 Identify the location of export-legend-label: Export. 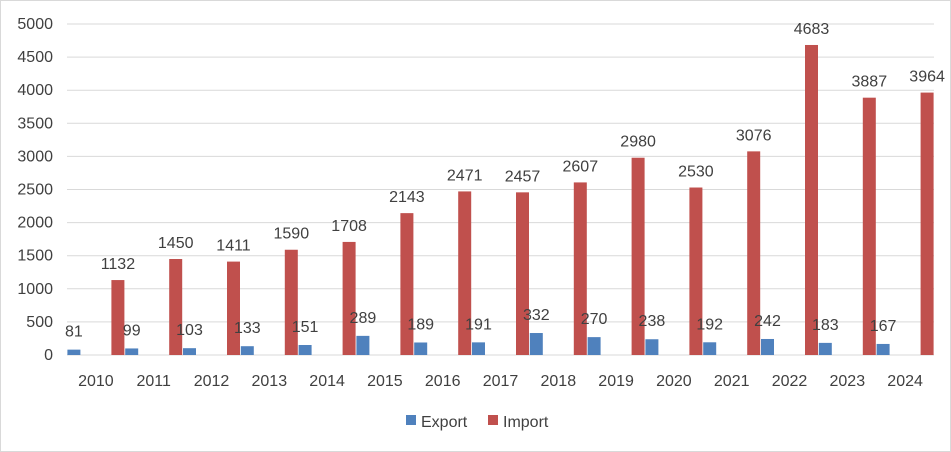
(444, 422).